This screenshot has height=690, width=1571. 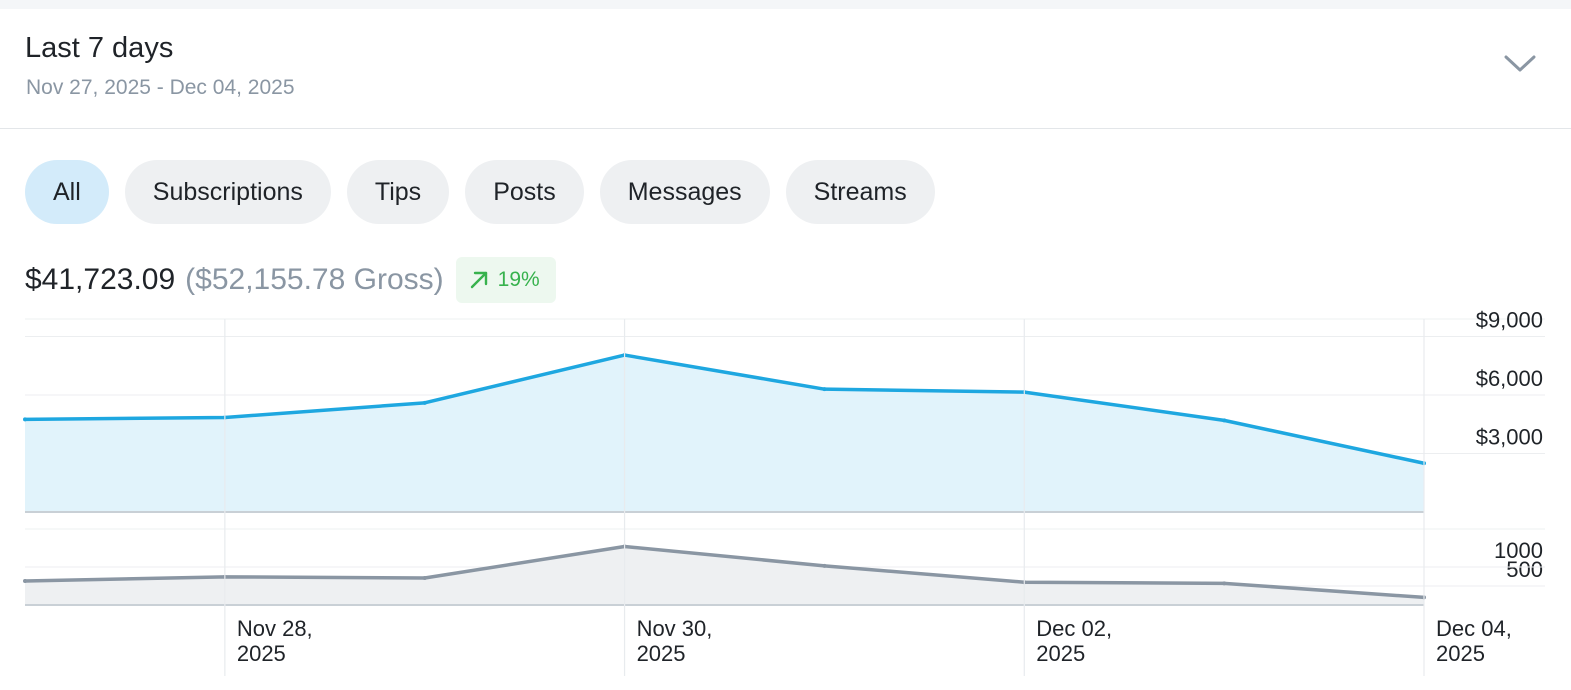 I want to click on count-y-tick-label: 500, so click(x=1524, y=569).